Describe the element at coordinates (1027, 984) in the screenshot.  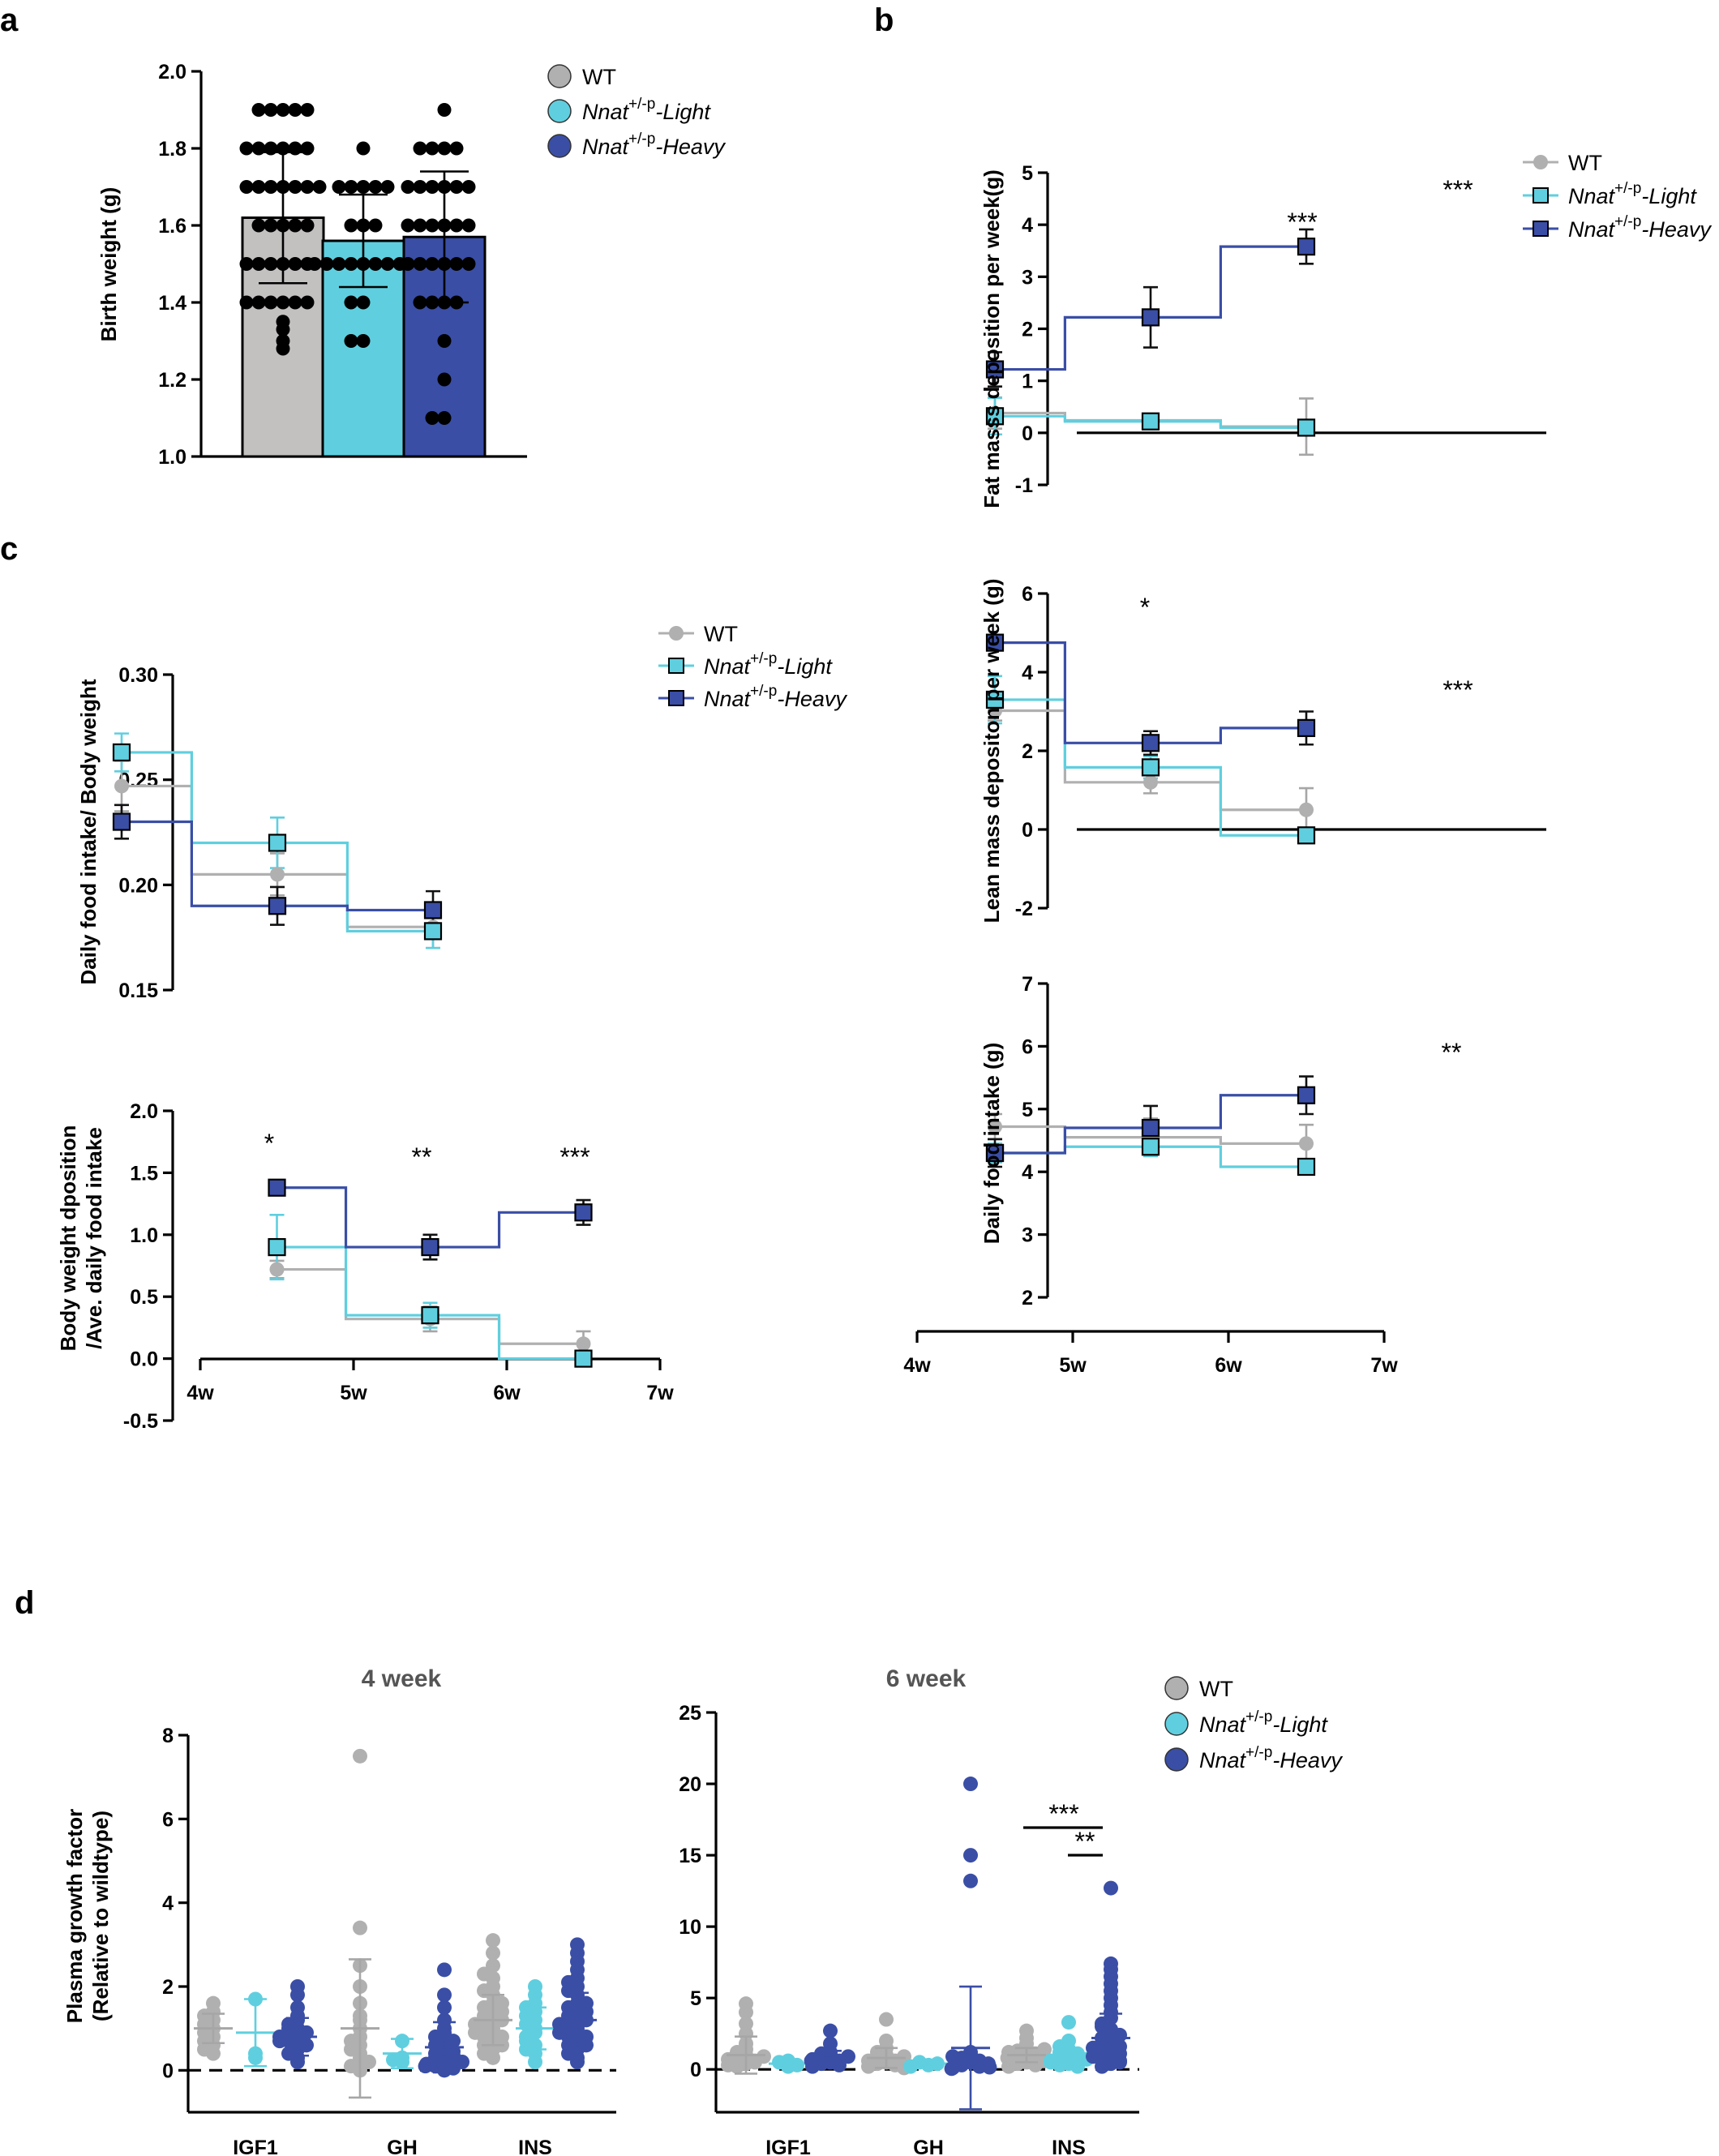
I see `y-tick-label: 7` at that location.